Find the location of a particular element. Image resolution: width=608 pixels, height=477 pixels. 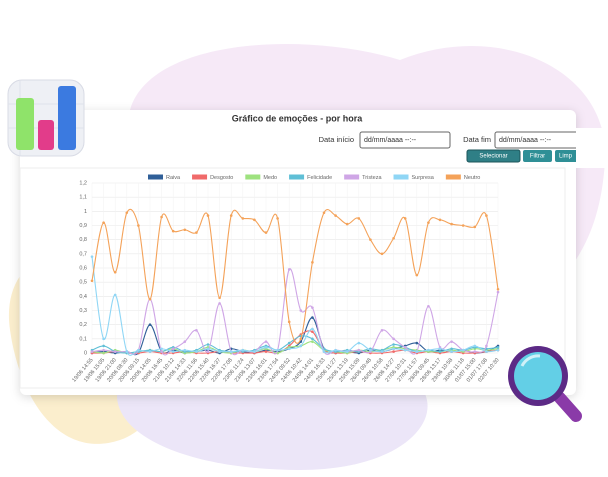

legend-label: Surpresa is located at coordinates (423, 178).